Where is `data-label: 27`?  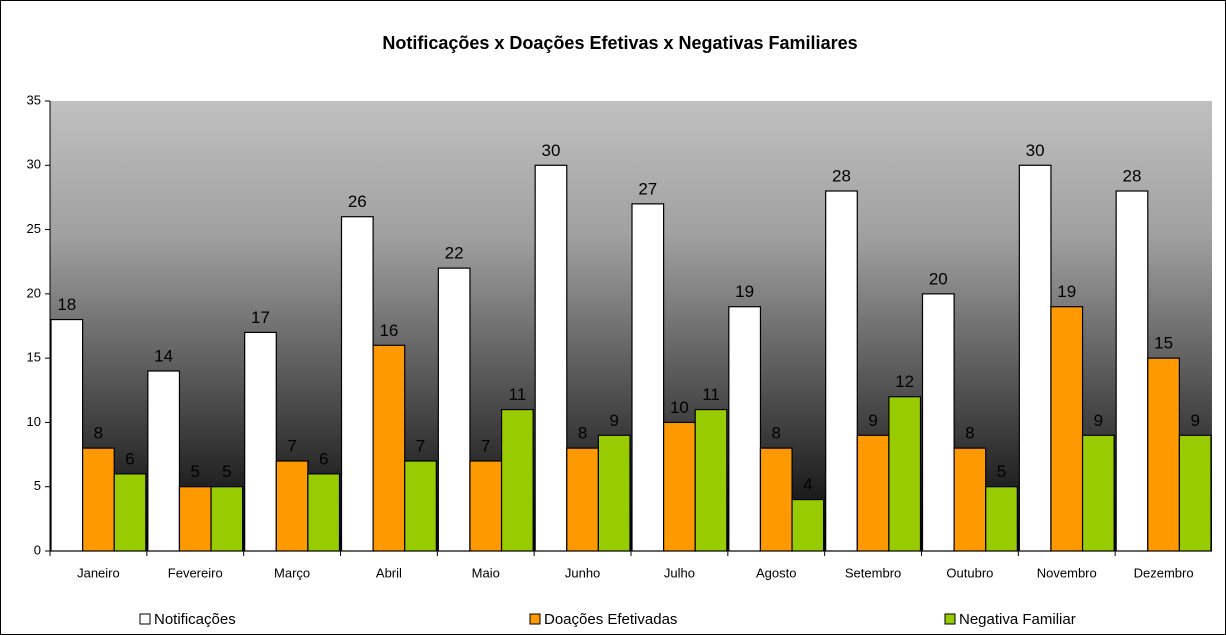
data-label: 27 is located at coordinates (647, 188).